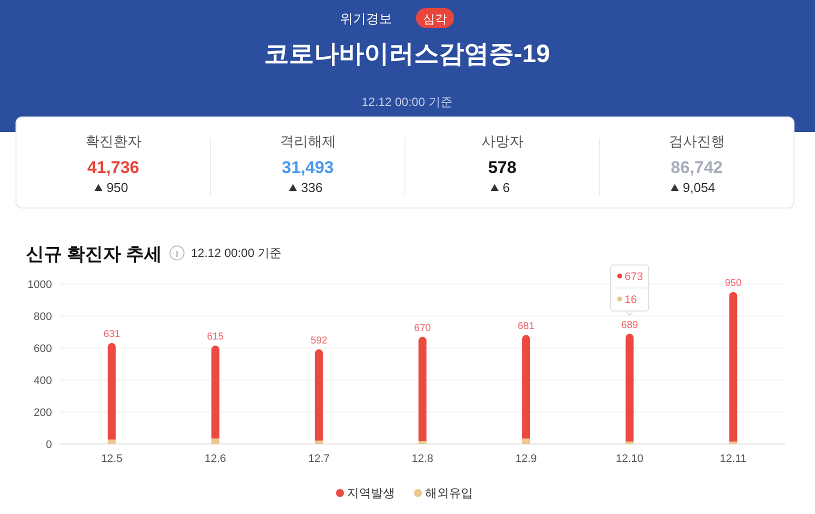  I want to click on total-label: 681, so click(526, 326).